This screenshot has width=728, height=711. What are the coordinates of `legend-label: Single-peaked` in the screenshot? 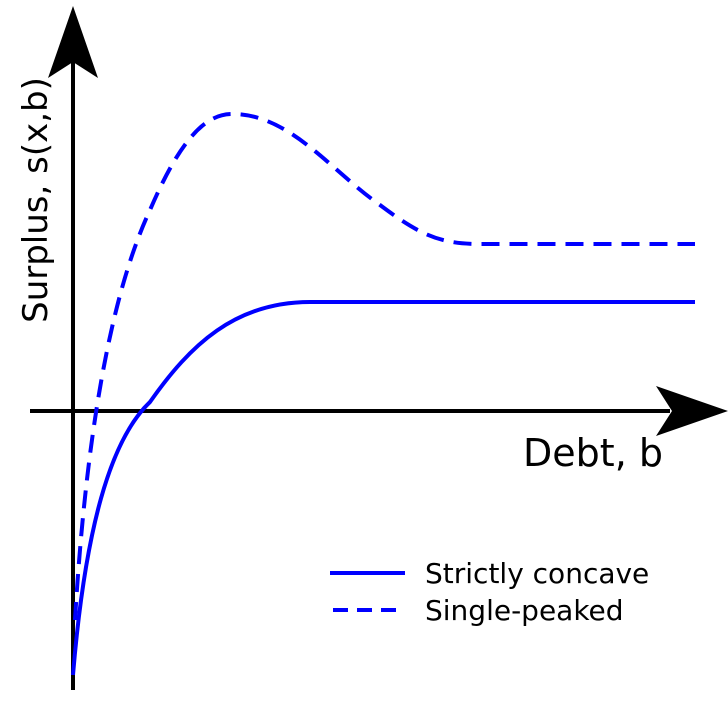 It's located at (524, 610).